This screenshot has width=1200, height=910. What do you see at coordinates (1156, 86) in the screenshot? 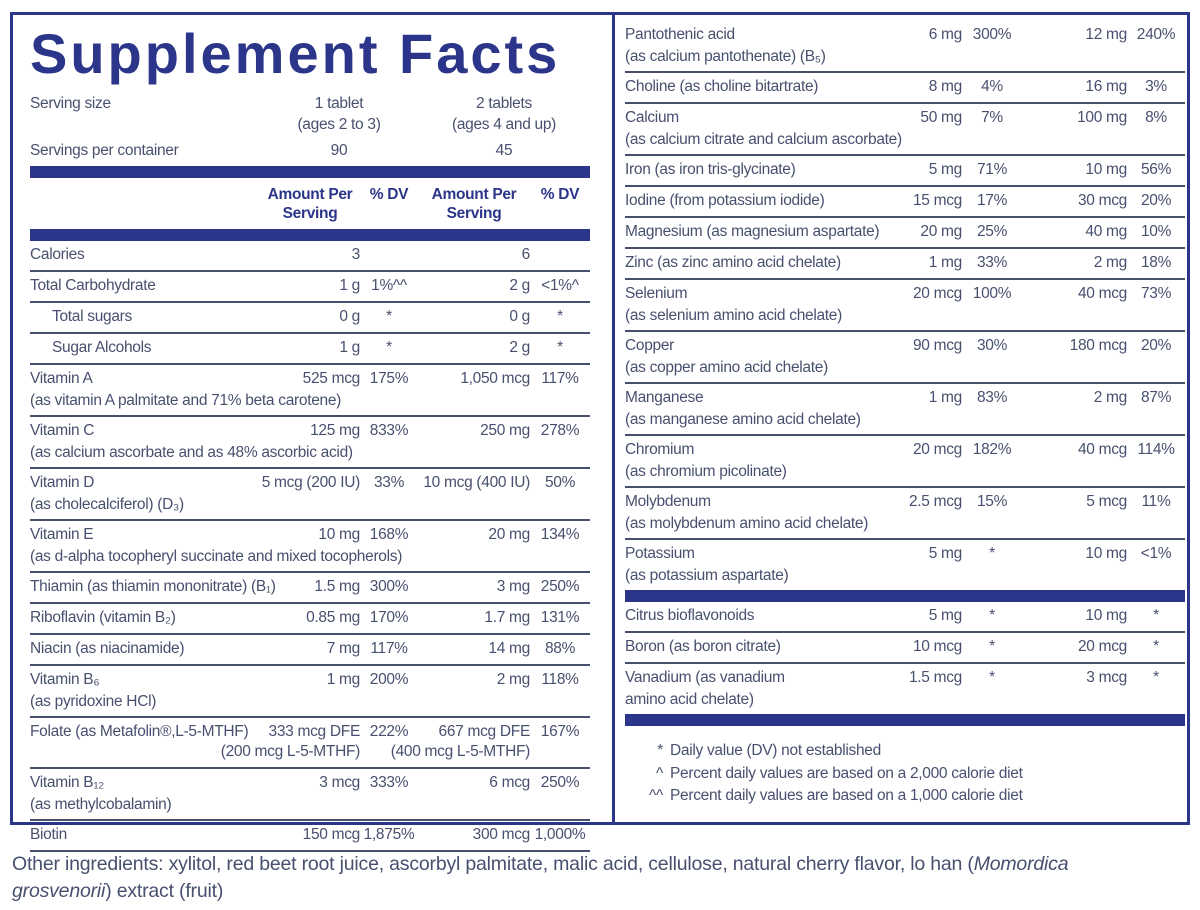
I see `percent-dv-2: 3%` at bounding box center [1156, 86].